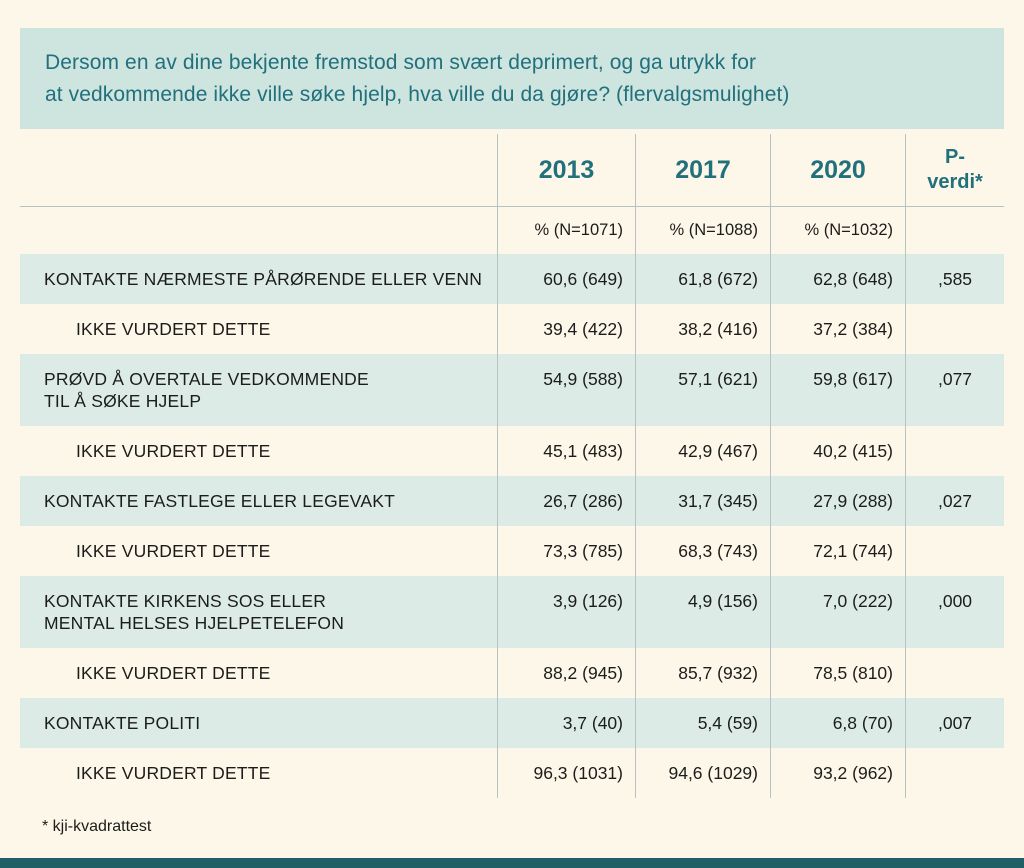 The image size is (1024, 868). Describe the element at coordinates (97, 826) in the screenshot. I see `footnote: * kji-kvadrattest` at that location.